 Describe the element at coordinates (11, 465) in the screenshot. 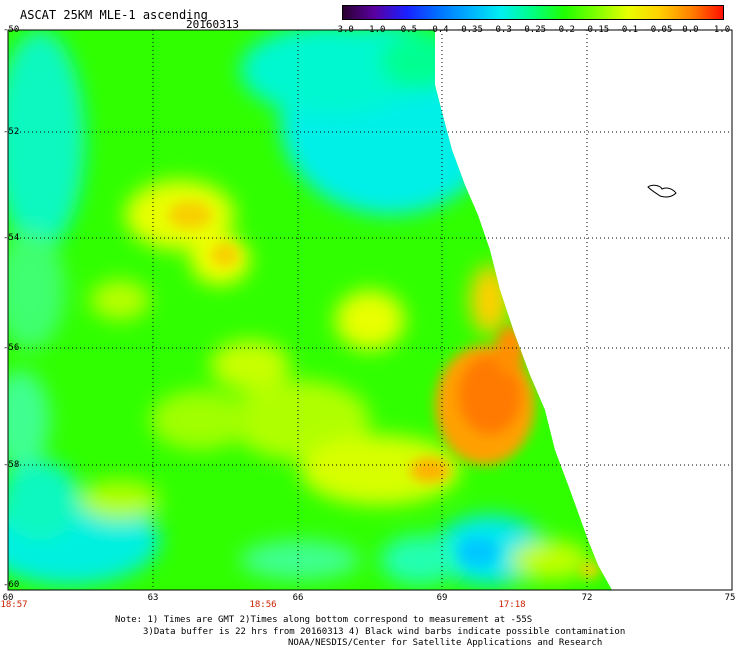

I see `lat-label: -58` at that location.